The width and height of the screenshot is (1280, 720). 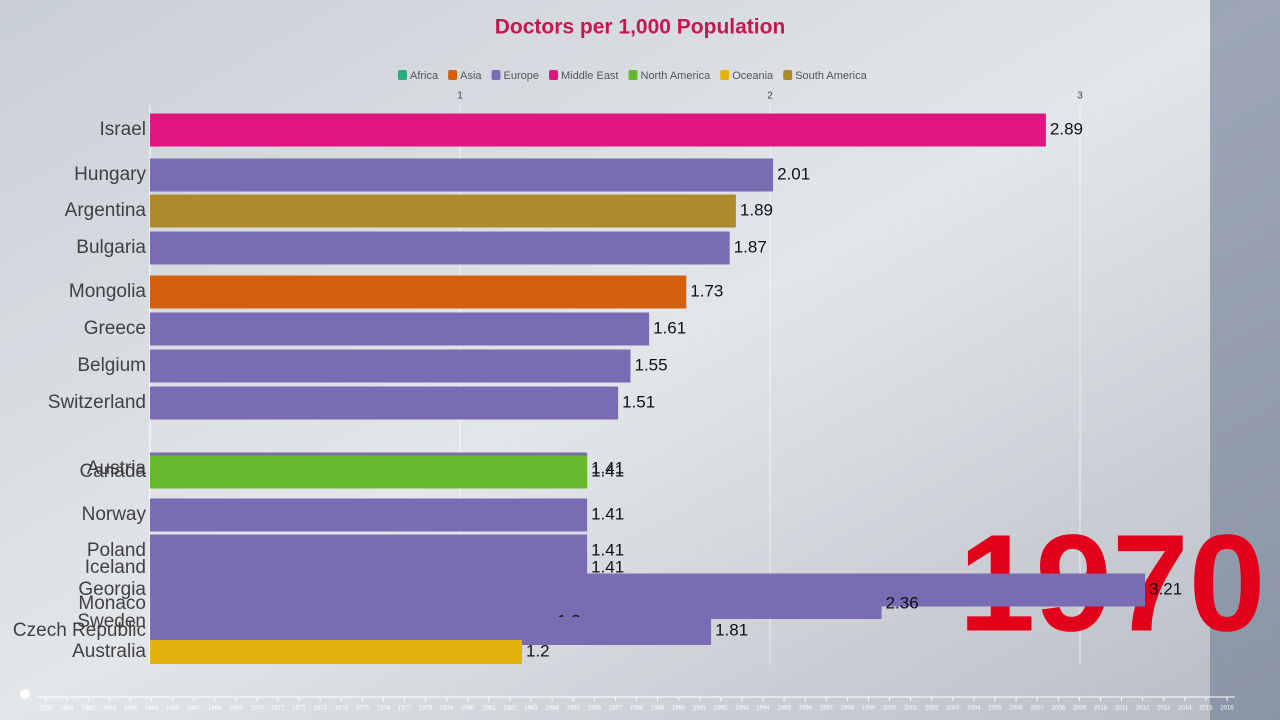 What do you see at coordinates (115, 328) in the screenshot?
I see `y-tick-label: Greece` at bounding box center [115, 328].